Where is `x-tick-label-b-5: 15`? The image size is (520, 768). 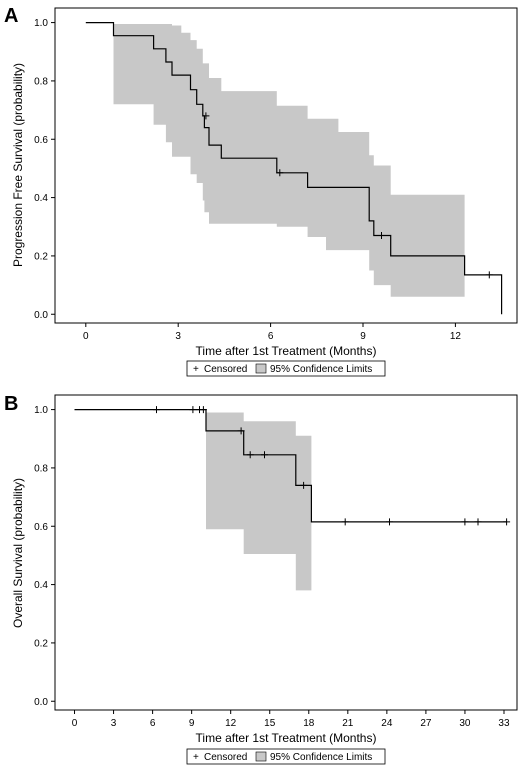 x-tick-label-b-5: 15 is located at coordinates (270, 723).